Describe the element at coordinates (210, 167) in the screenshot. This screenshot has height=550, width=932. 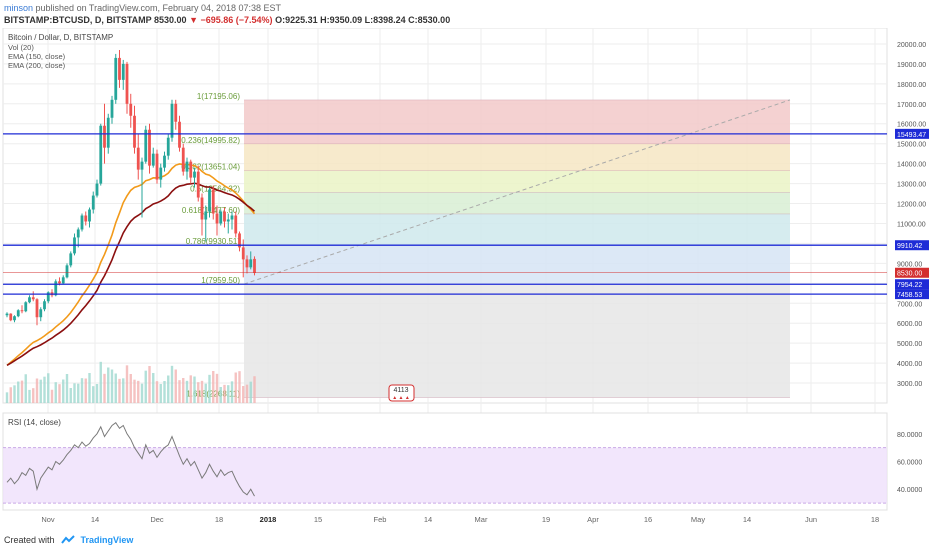
I see `fib-level-label: 0.382(13651.04)` at that location.